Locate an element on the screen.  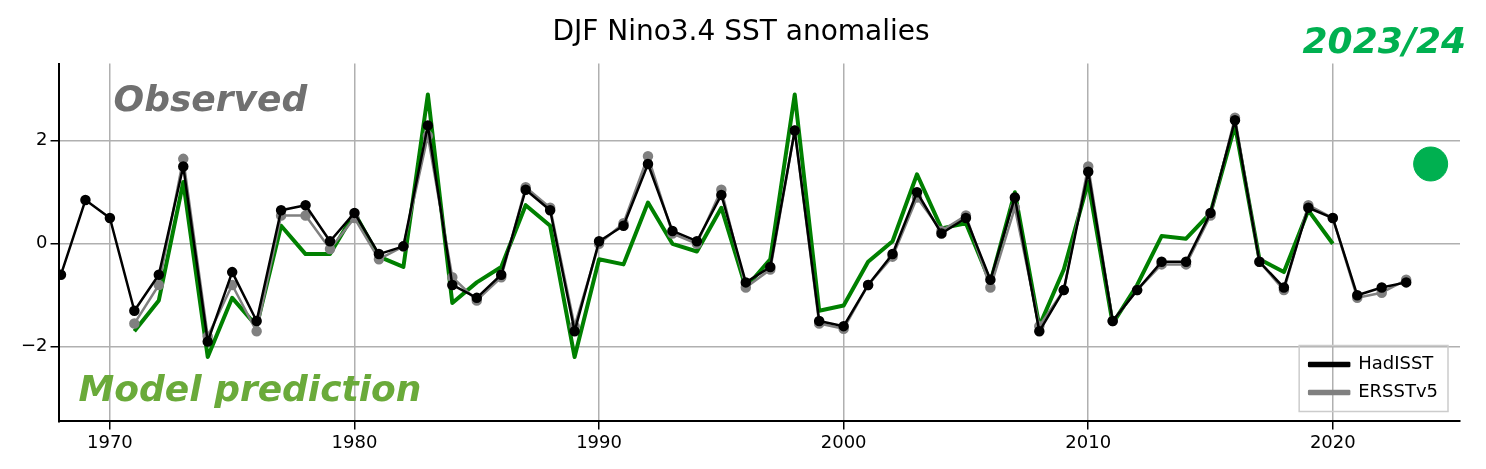
y-tick-label: 2 is located at coordinates (42, 139).